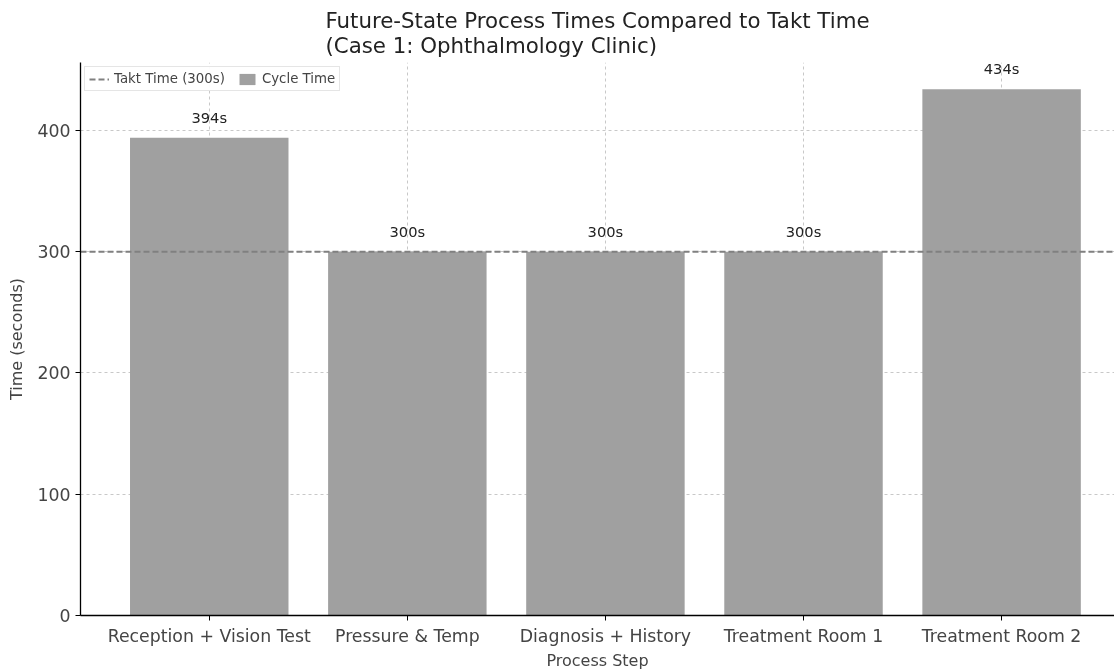  Describe the element at coordinates (54, 494) in the screenshot. I see `y-tick-label: 100` at that location.